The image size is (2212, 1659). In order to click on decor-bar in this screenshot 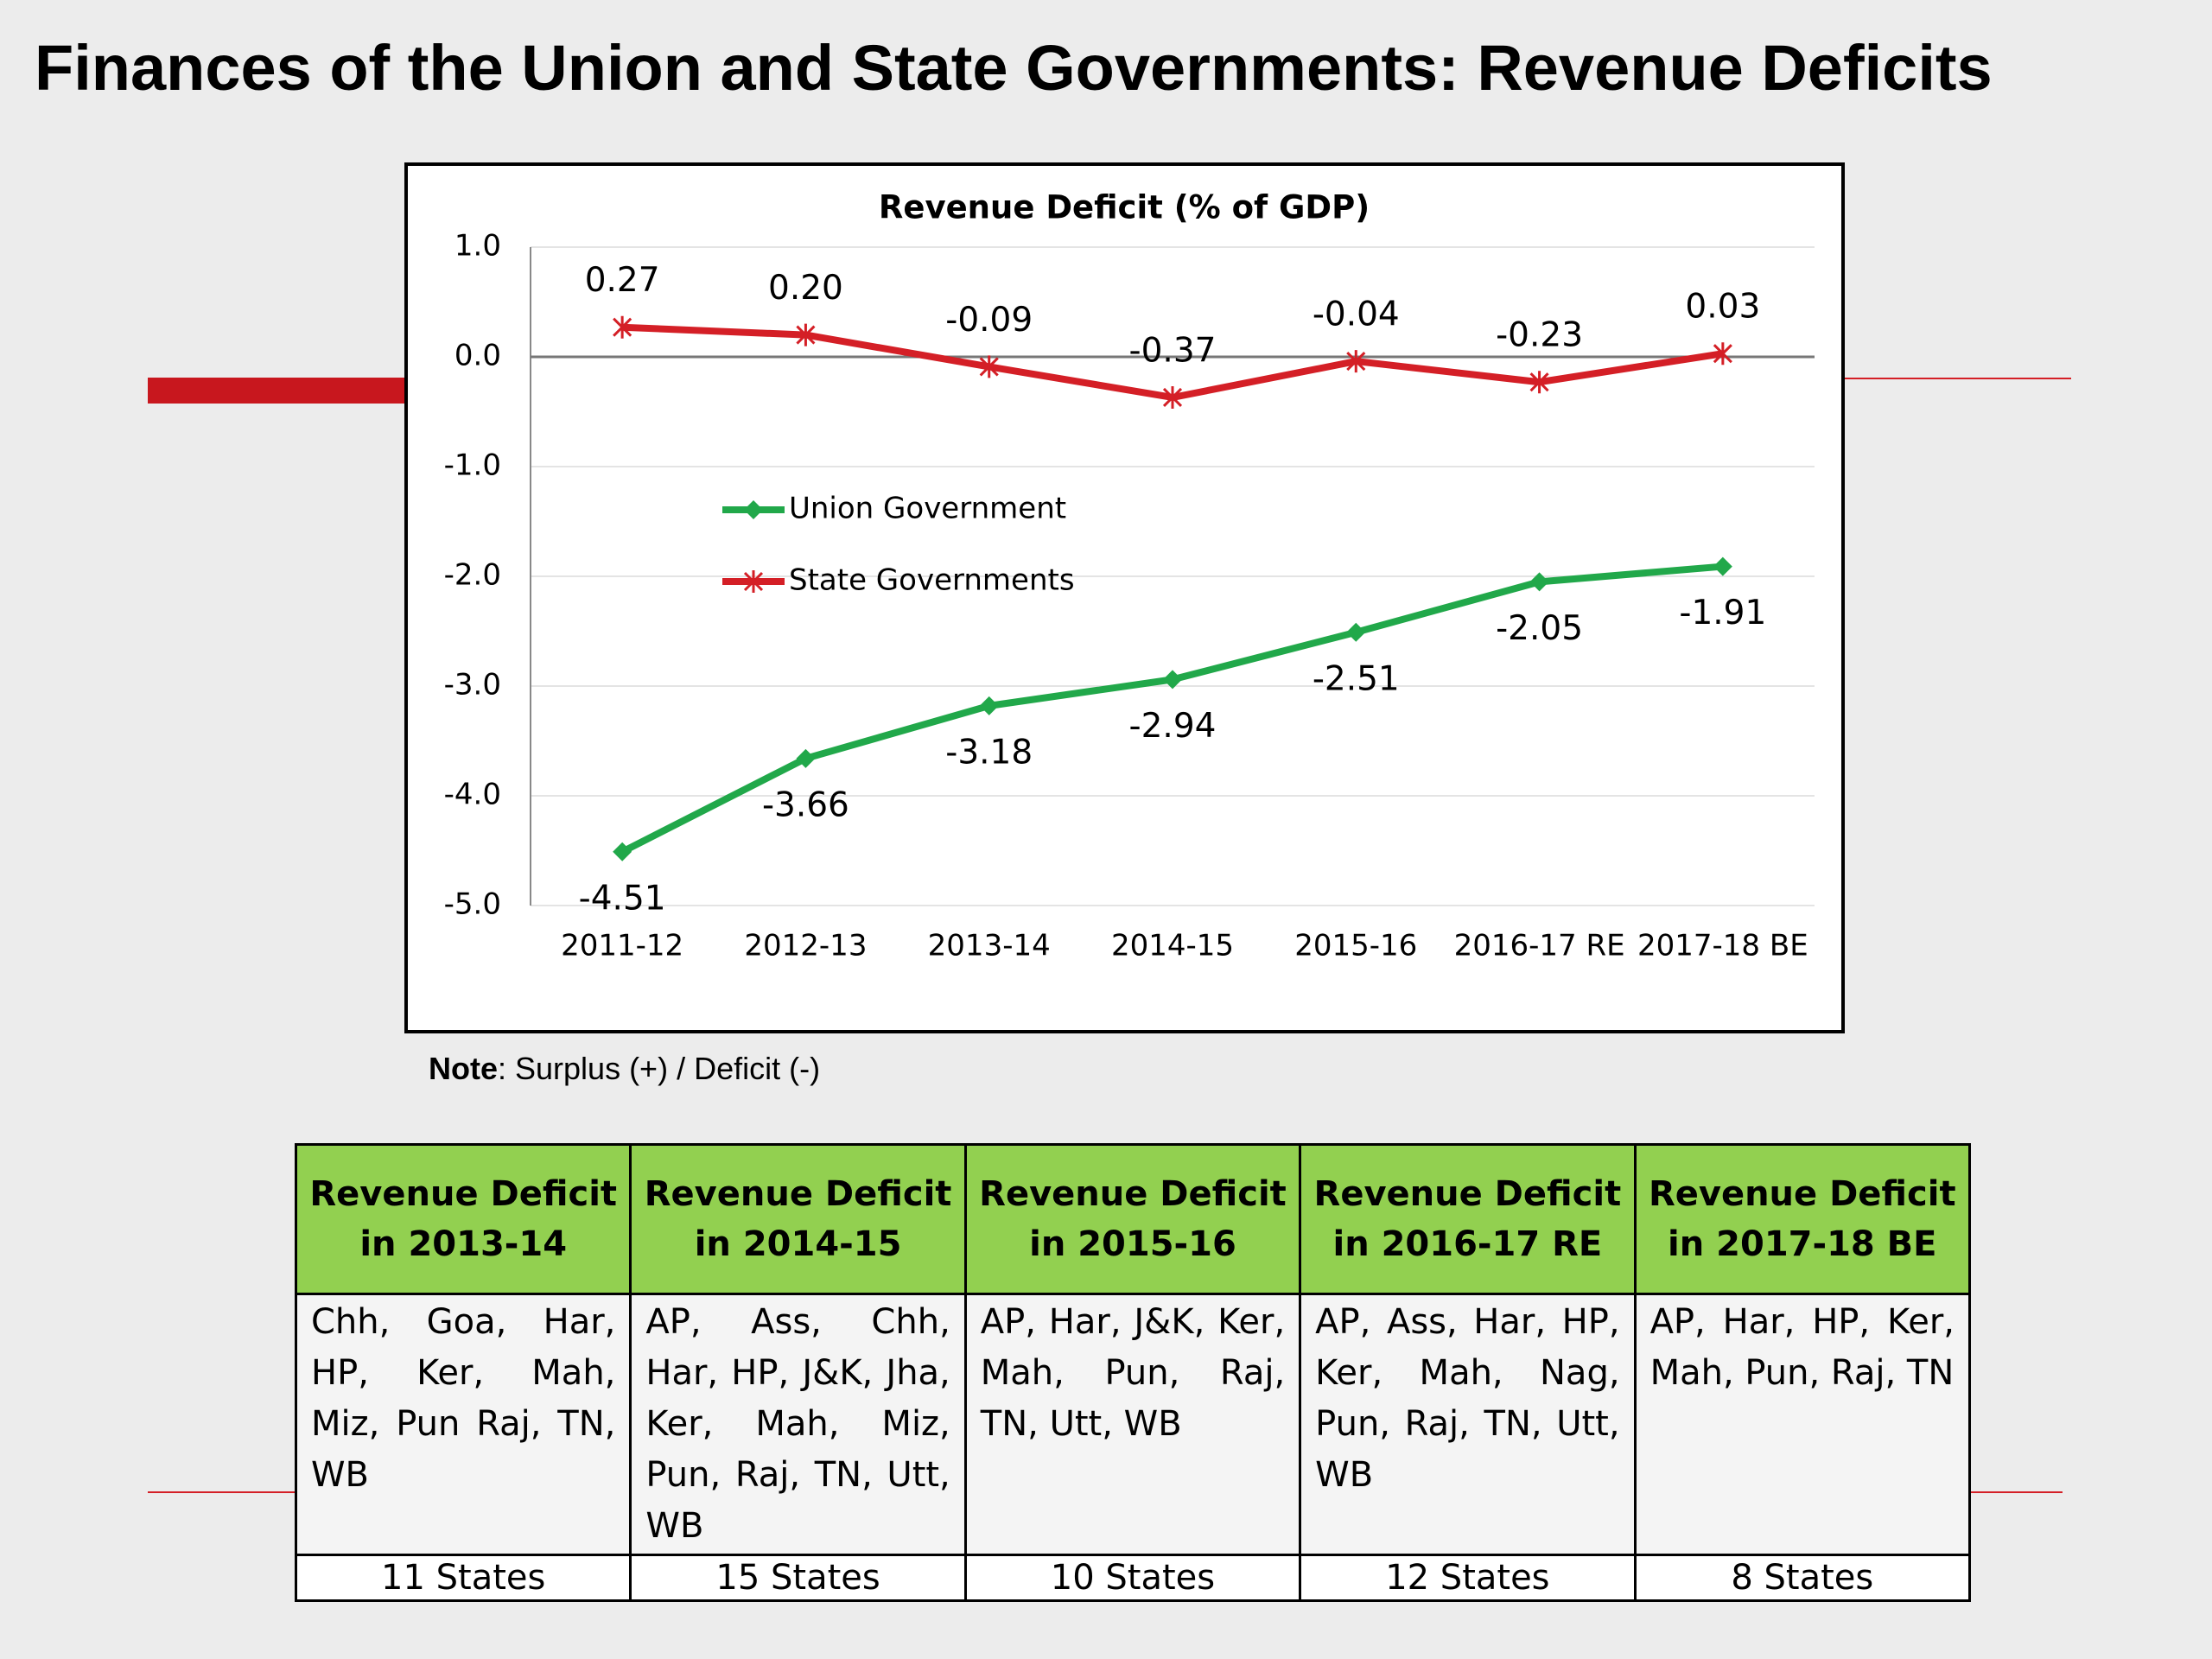, I will do `click(278, 391)`.